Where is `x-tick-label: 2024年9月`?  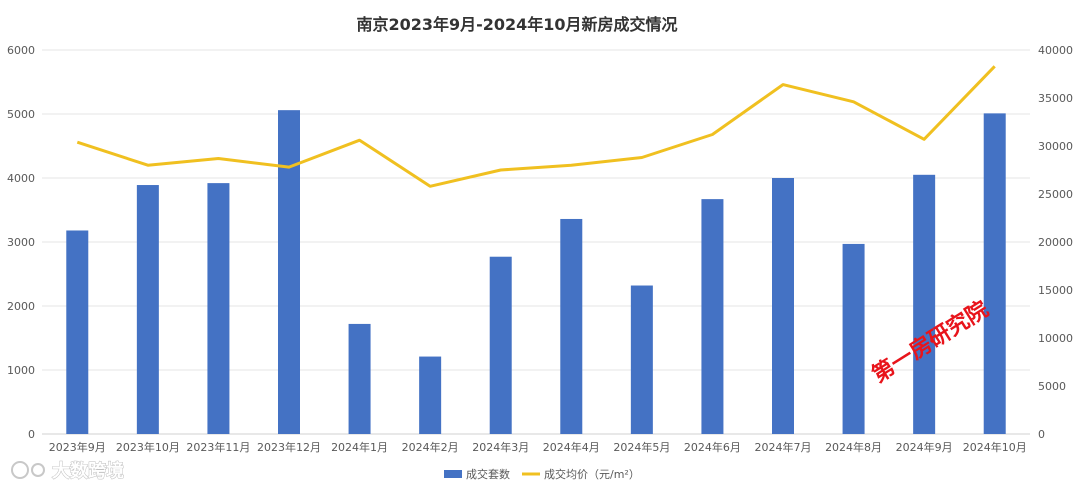
x-tick-label: 2024年9月 is located at coordinates (924, 447).